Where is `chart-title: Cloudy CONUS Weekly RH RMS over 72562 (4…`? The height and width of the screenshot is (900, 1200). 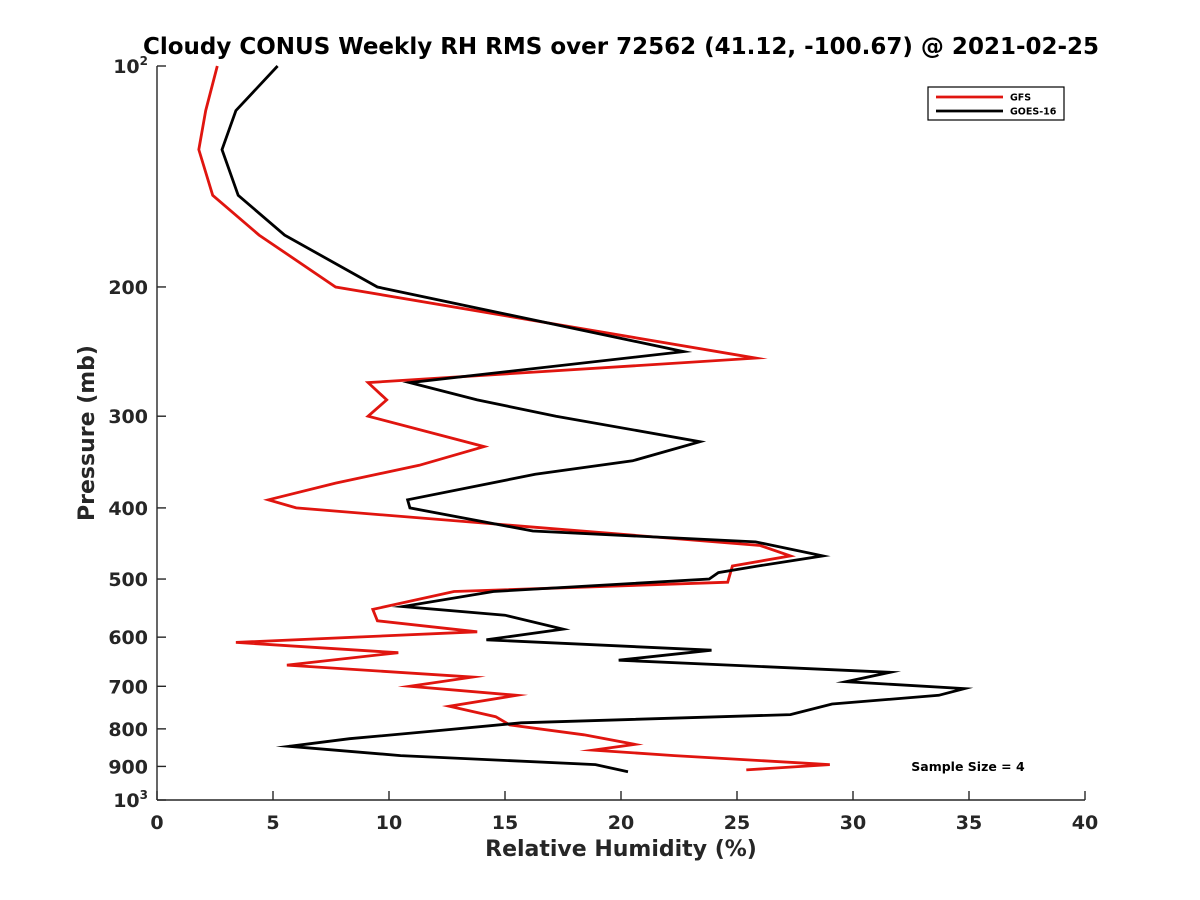
chart-title: Cloudy CONUS Weekly RH RMS over 72562 (4… is located at coordinates (621, 47).